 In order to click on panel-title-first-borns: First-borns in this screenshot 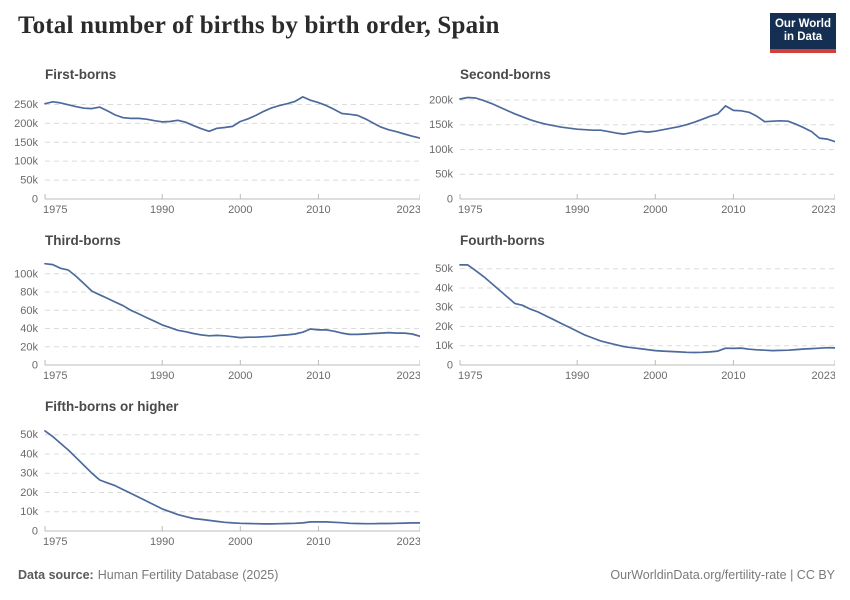, I will do `click(81, 74)`.